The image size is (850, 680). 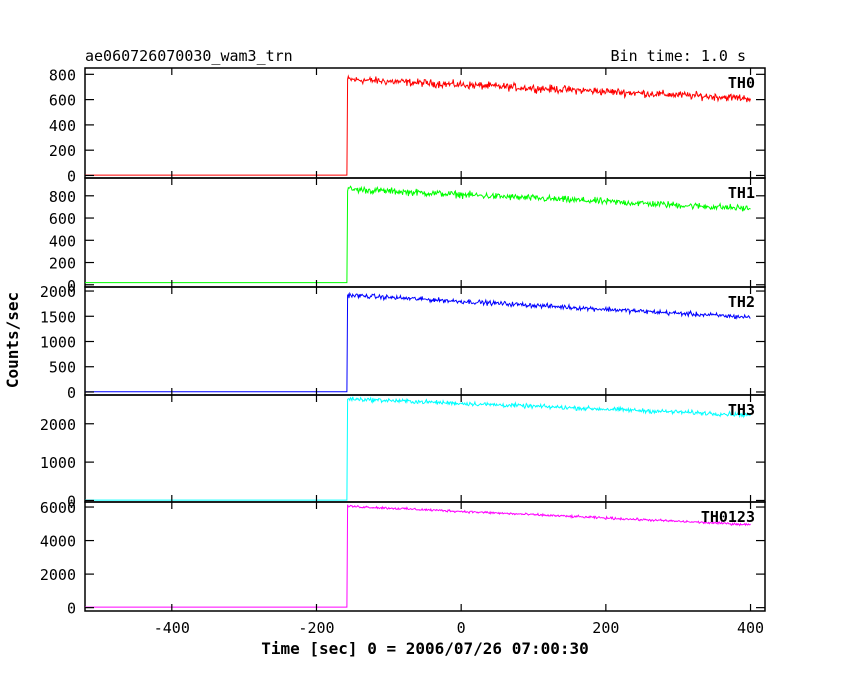 I want to click on x-tick-label: 400, so click(x=750, y=628).